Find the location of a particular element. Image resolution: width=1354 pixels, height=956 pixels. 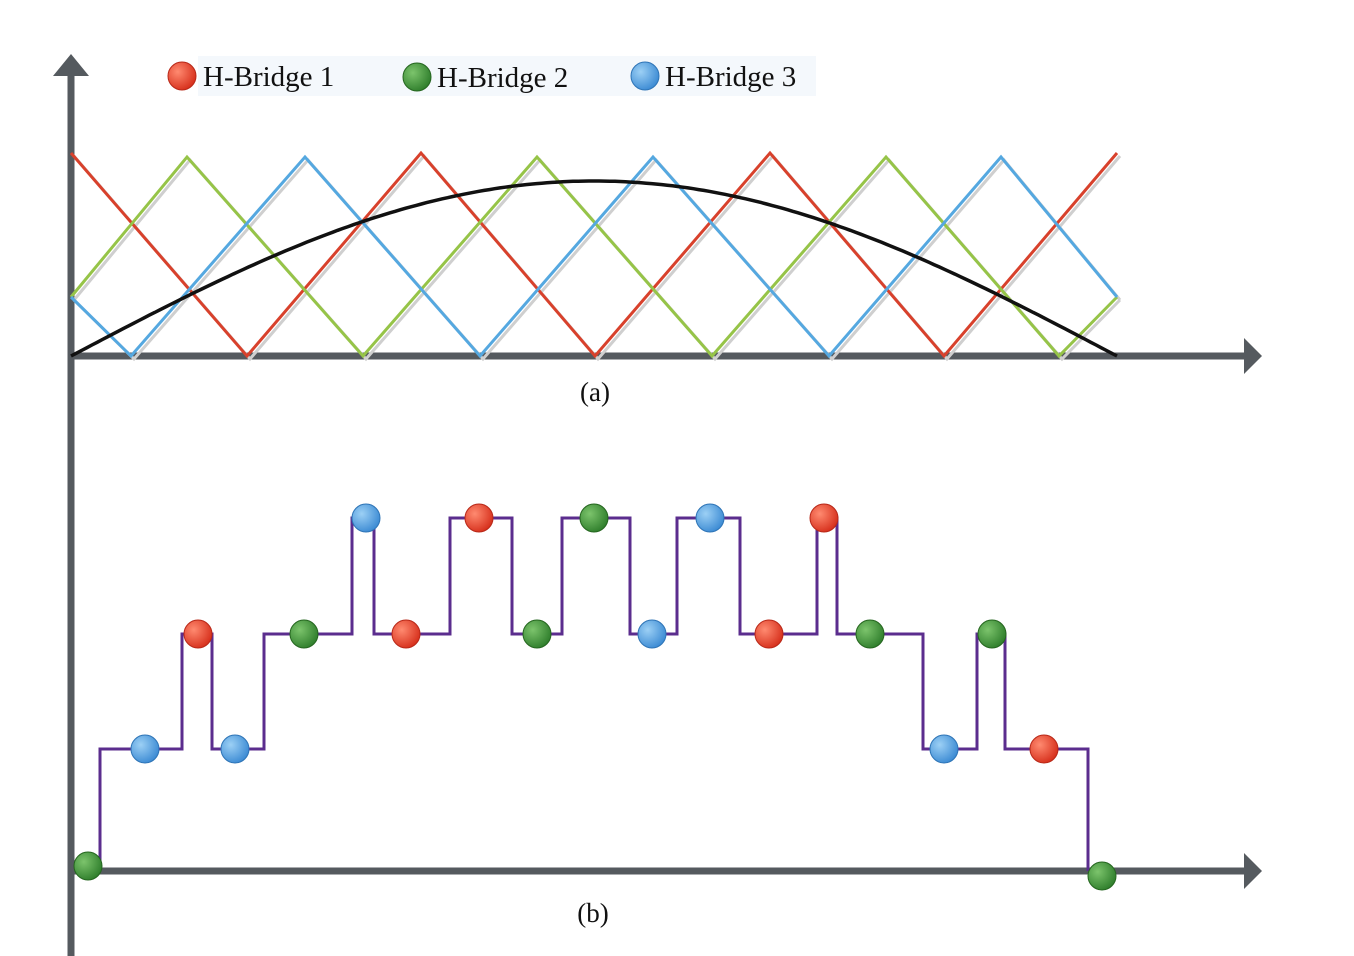

legend: H-Bridge 1 H-Bridge 2 H-Bridge 3 is located at coordinates (491, 76).